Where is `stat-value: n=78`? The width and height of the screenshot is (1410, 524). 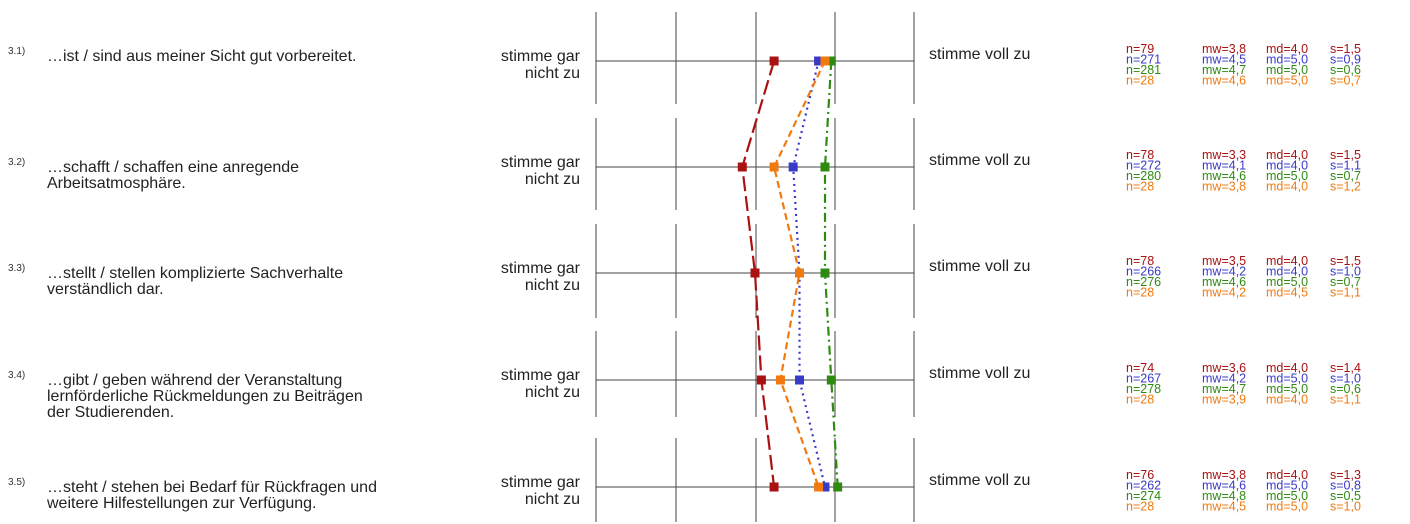 stat-value: n=78 is located at coordinates (1140, 155).